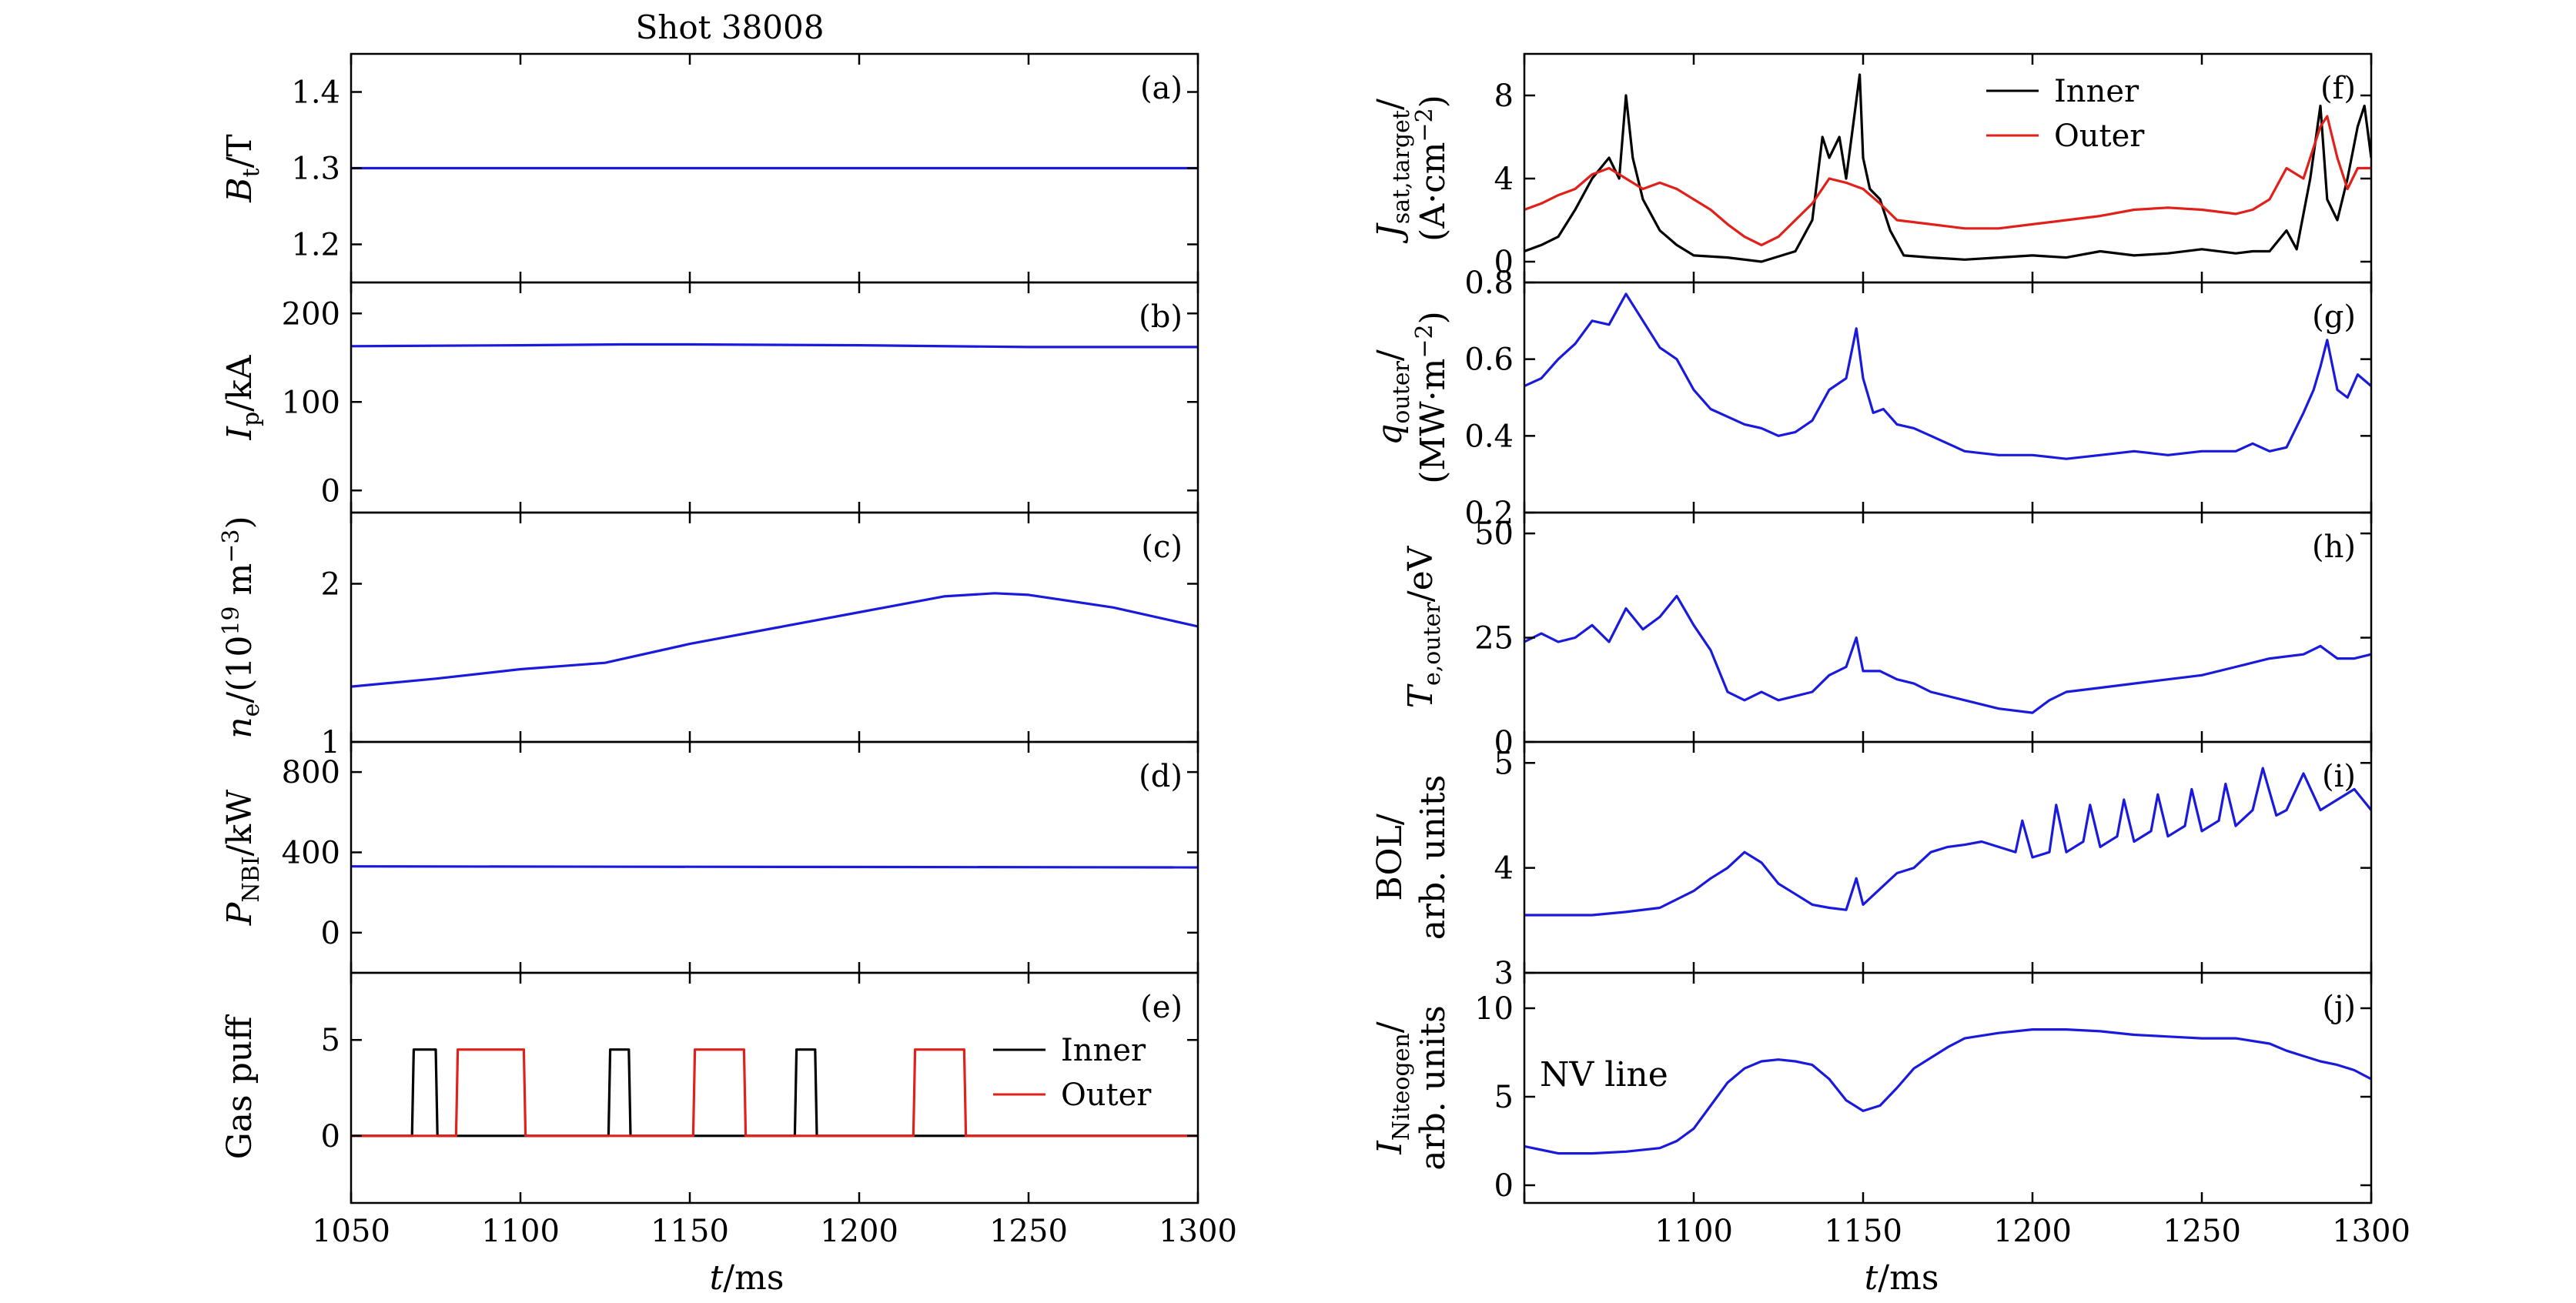 This screenshot has height=1303, width=2576. I want to click on plot-frame-h, so click(1948, 627).